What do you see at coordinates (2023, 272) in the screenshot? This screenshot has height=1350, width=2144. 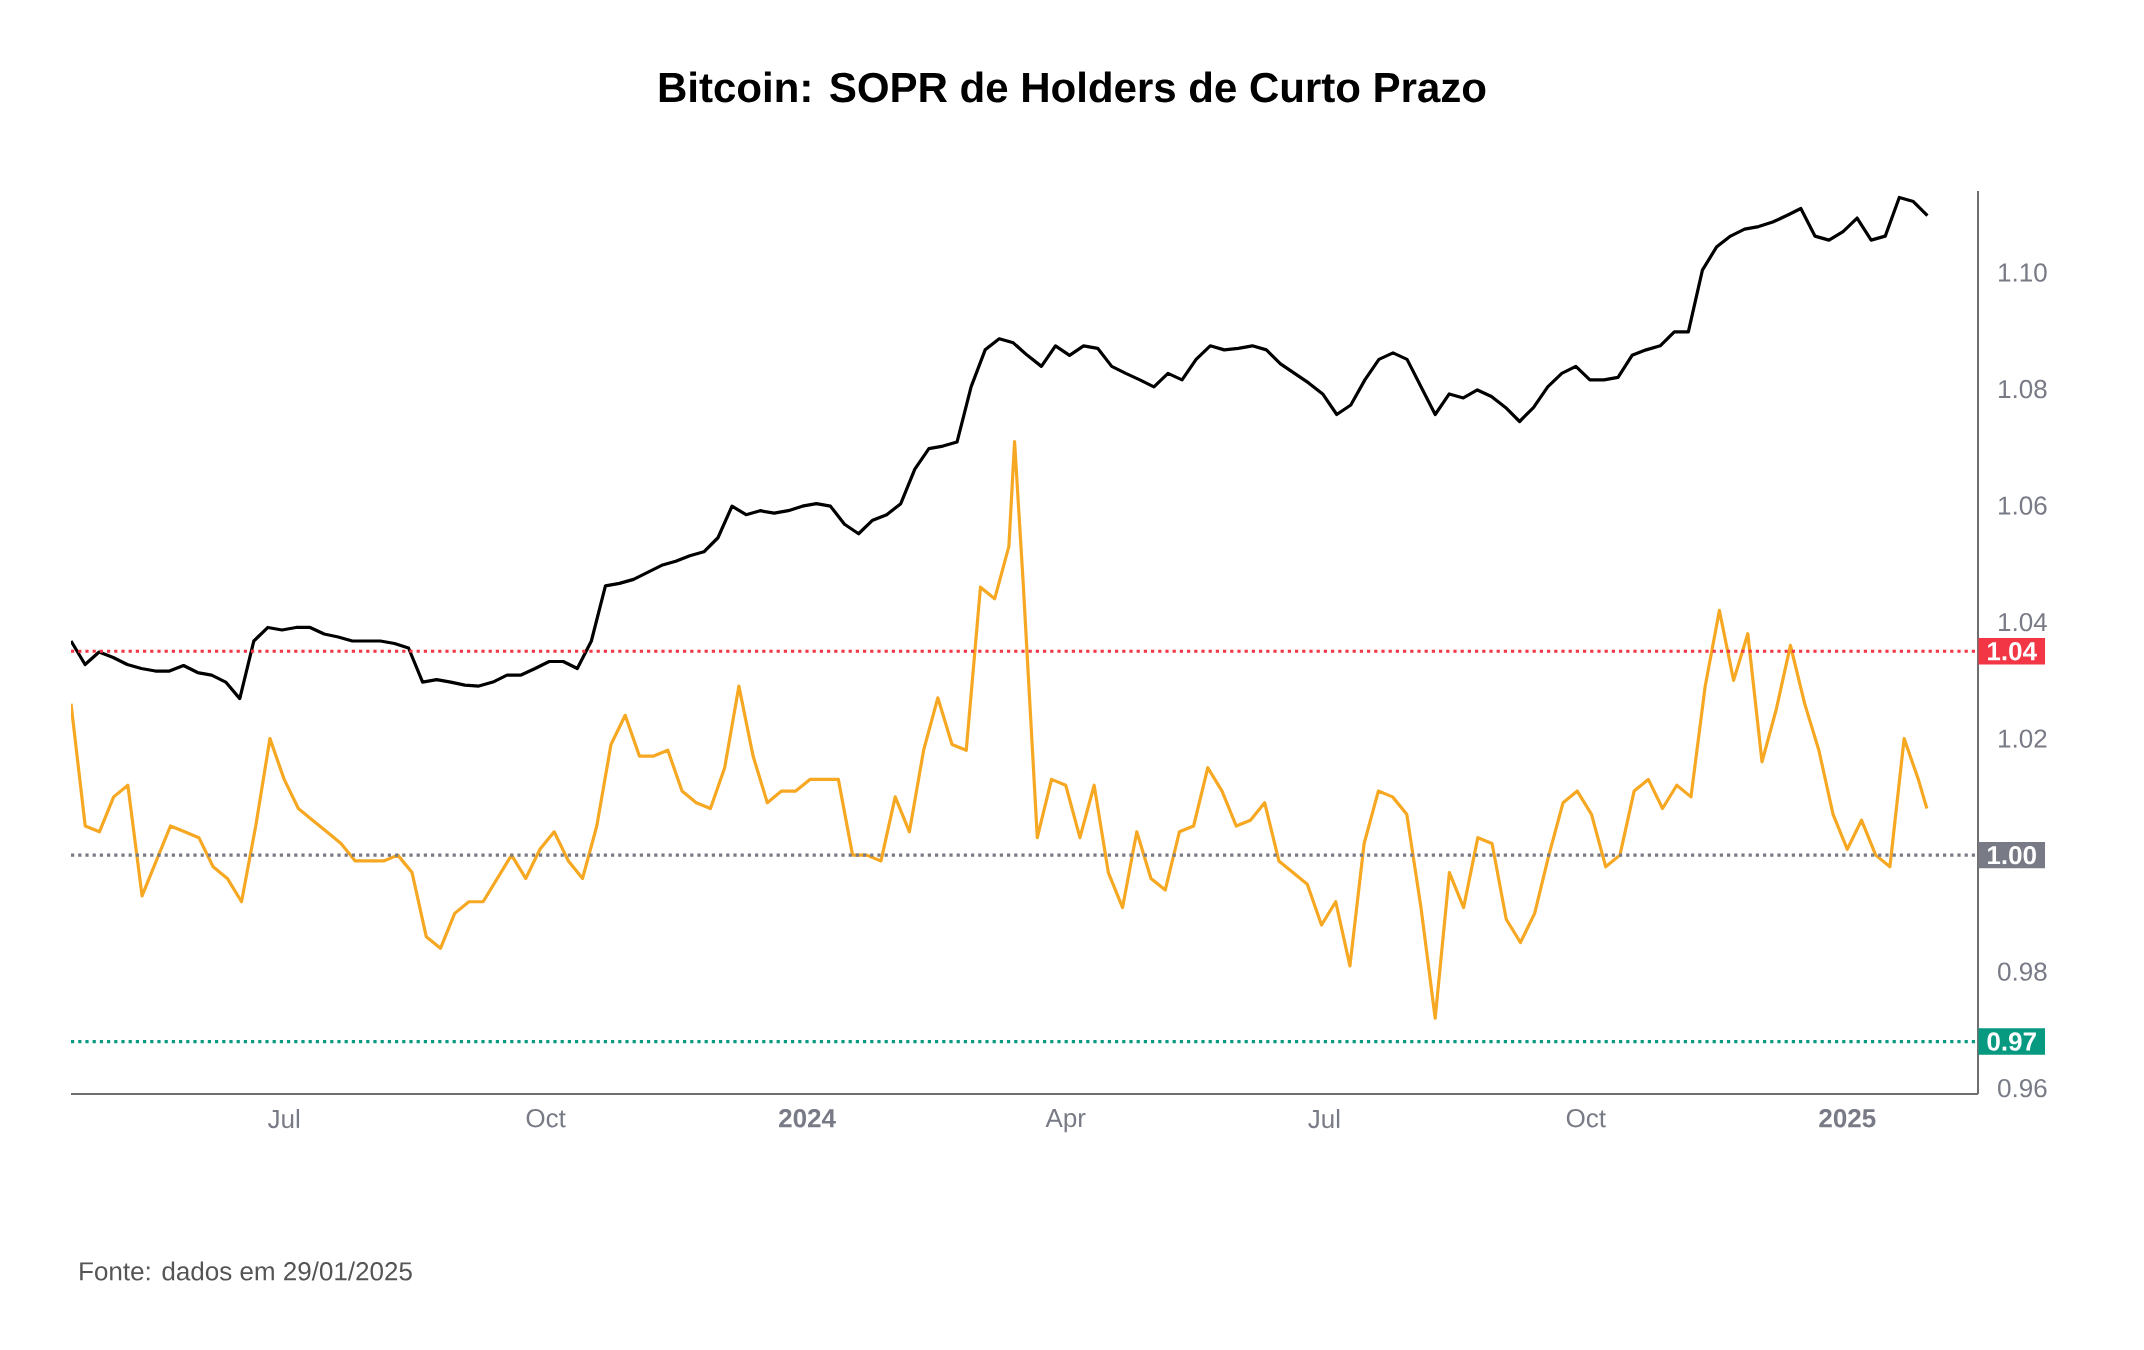 I see `y-tick-label: 1.10` at bounding box center [2023, 272].